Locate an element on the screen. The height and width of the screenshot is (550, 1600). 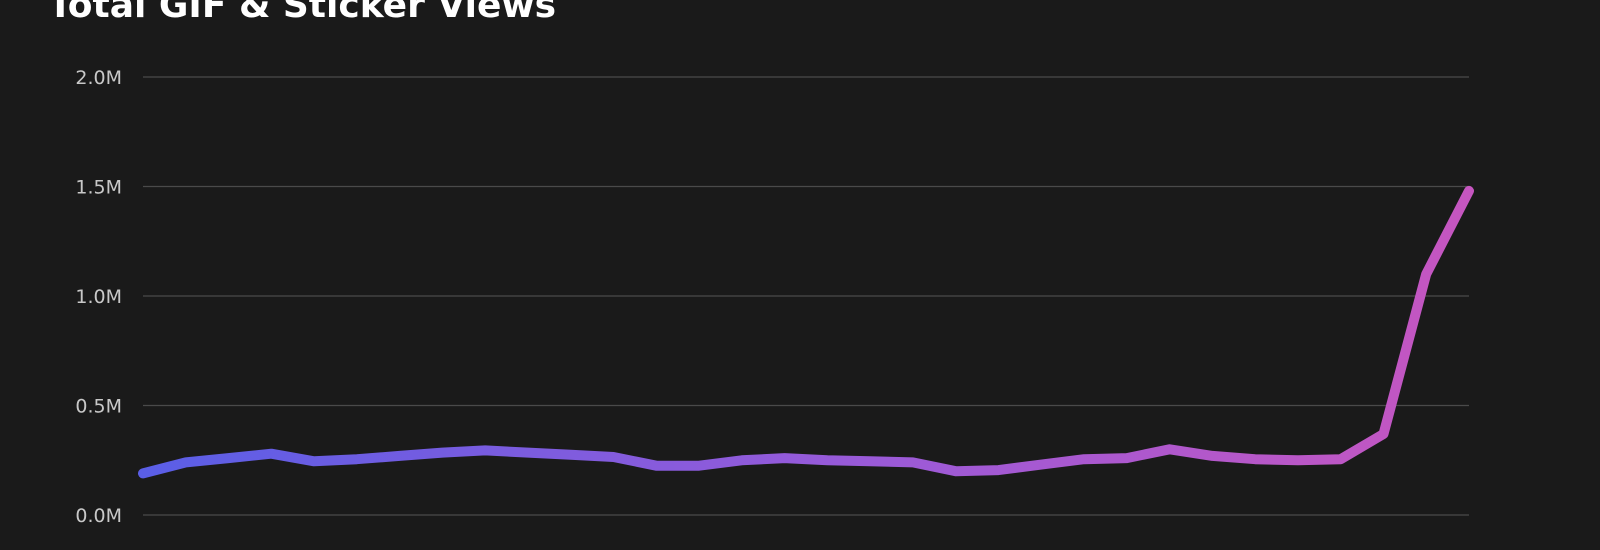
y-tick-label-0: 0.0M is located at coordinates (98, 516).